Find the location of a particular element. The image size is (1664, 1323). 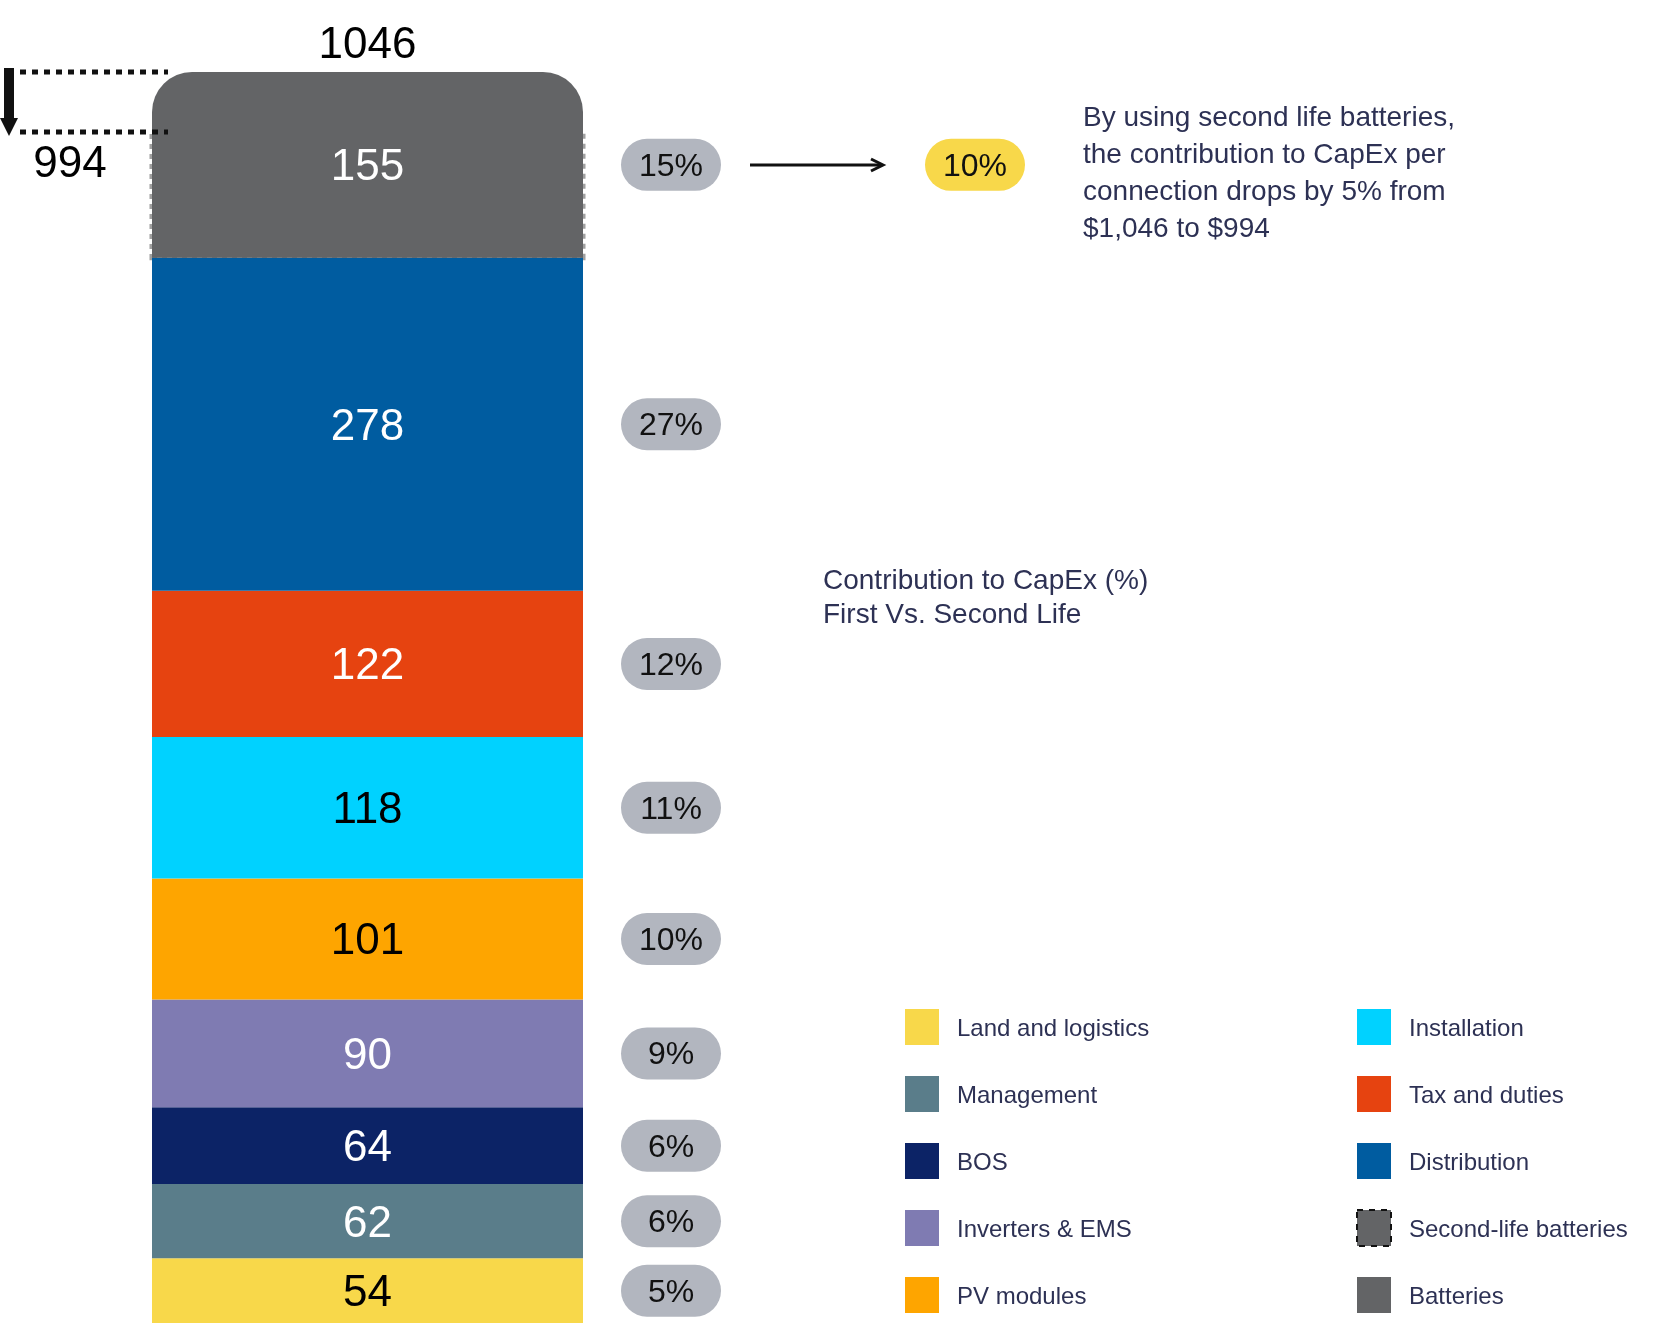

data-label: 118 is located at coordinates (367, 808).